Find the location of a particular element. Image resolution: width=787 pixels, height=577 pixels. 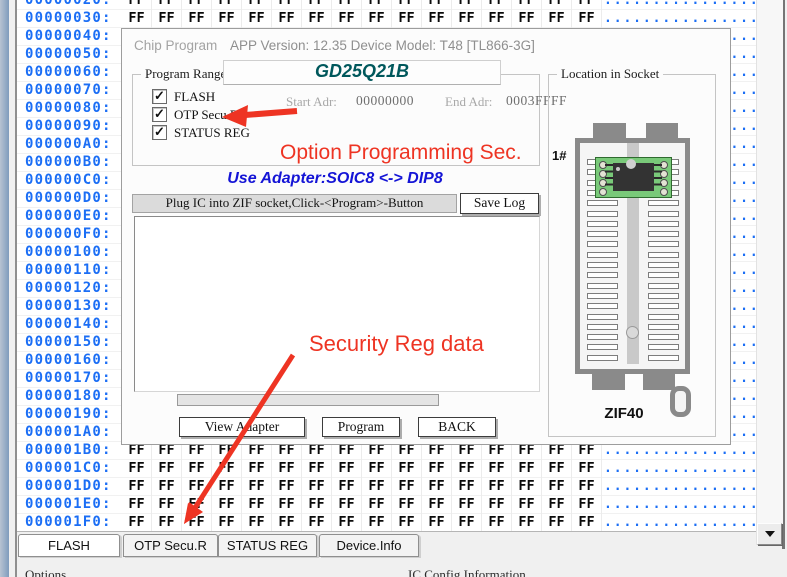

back-button: BACK is located at coordinates (457, 427).